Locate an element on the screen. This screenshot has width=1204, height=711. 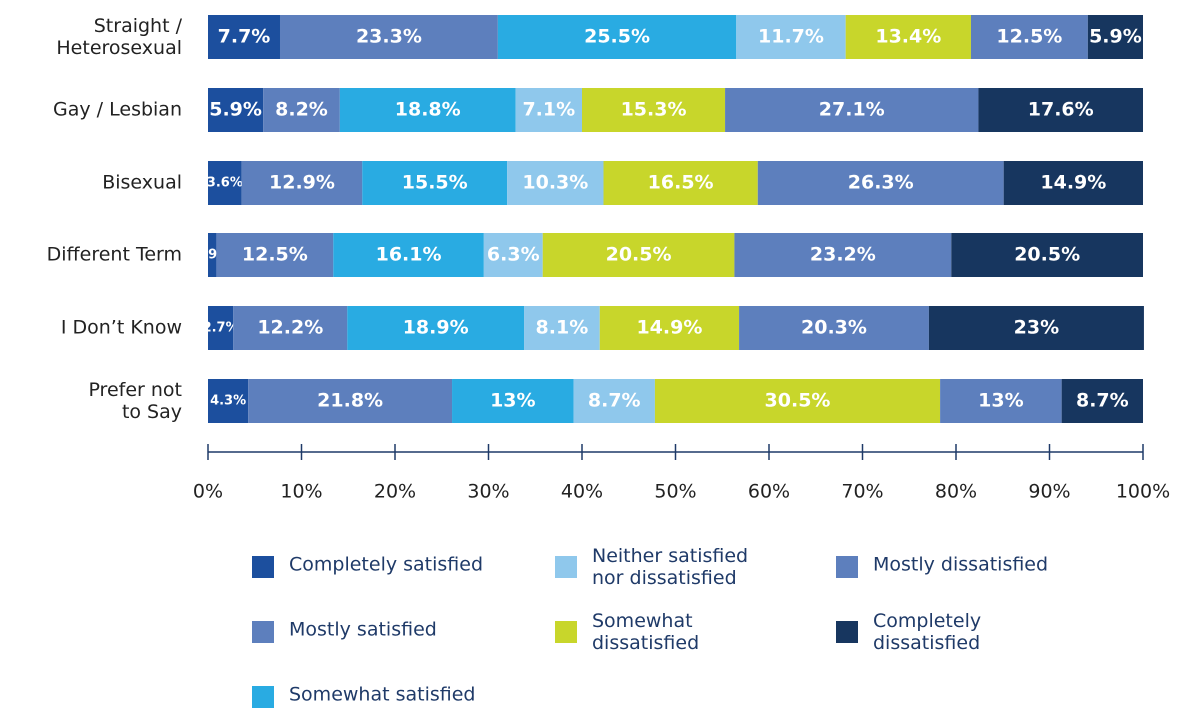
value-label: 12.2% is located at coordinates (290, 328).